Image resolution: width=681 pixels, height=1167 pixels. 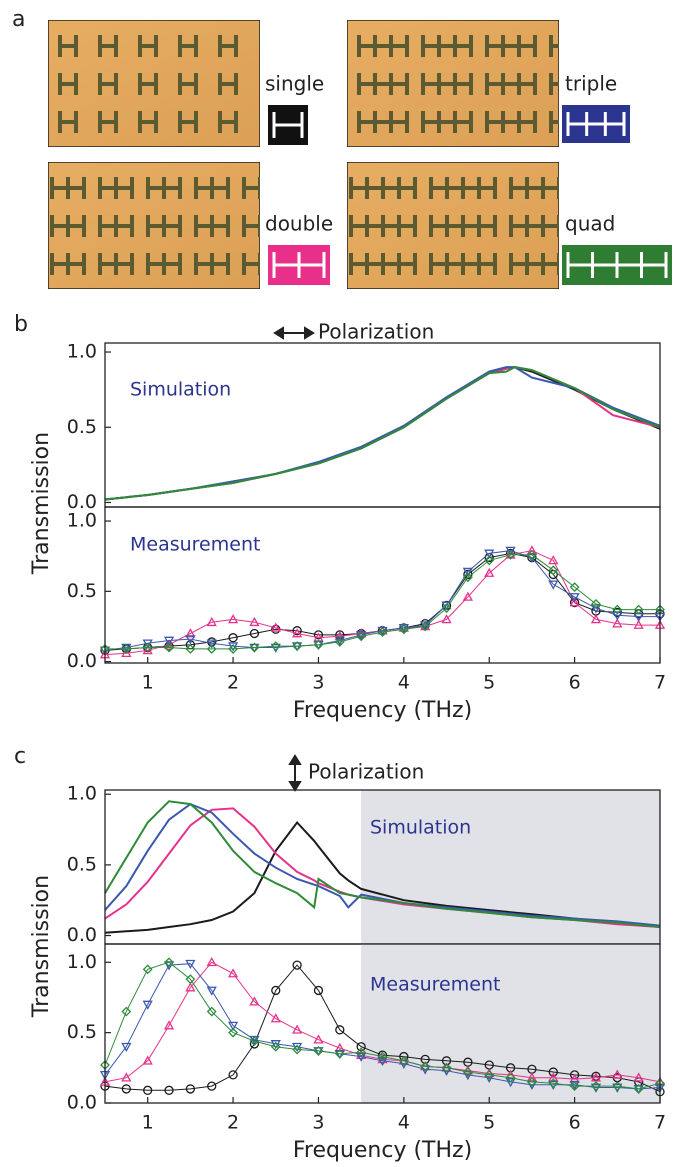 What do you see at coordinates (510, 1023) in the screenshot?
I see `shaded-region` at bounding box center [510, 1023].